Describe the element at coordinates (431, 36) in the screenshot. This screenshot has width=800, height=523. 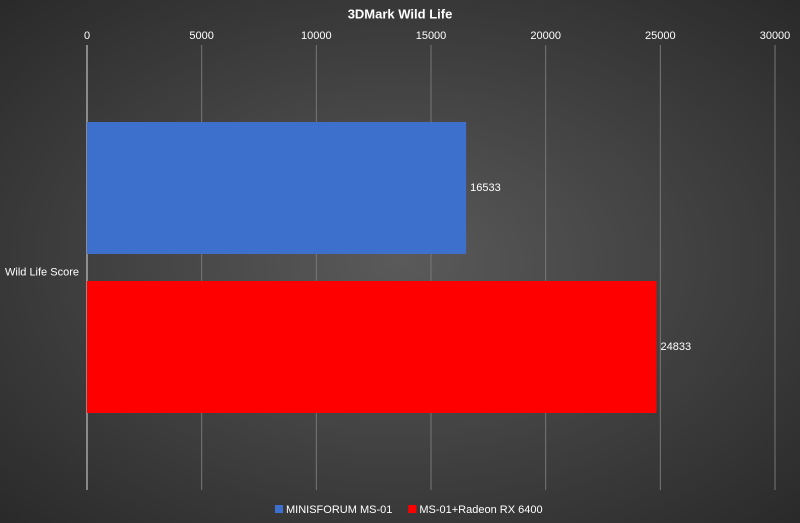
I see `x-tick-label: 15000` at that location.